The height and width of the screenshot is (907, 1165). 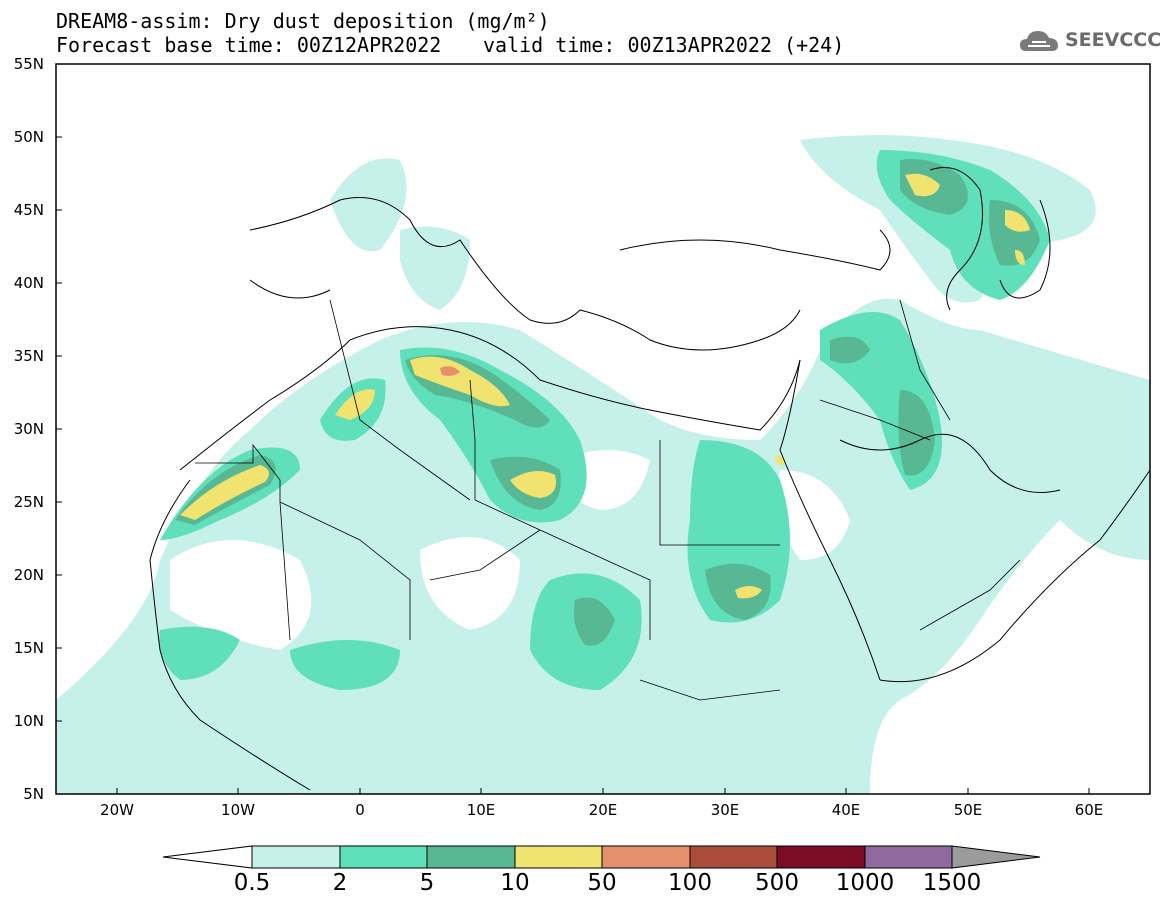 What do you see at coordinates (996, 857) in the screenshot?
I see `colorbar-over-arrow` at bounding box center [996, 857].